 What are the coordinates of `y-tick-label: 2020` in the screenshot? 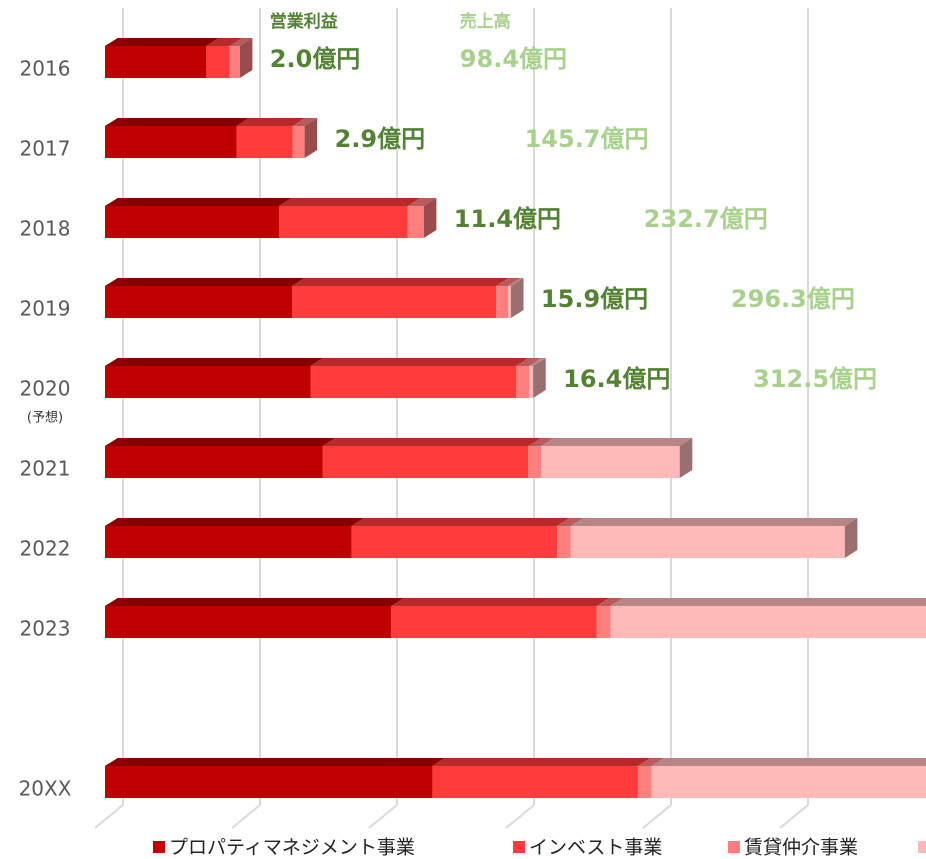 It's located at (45, 389).